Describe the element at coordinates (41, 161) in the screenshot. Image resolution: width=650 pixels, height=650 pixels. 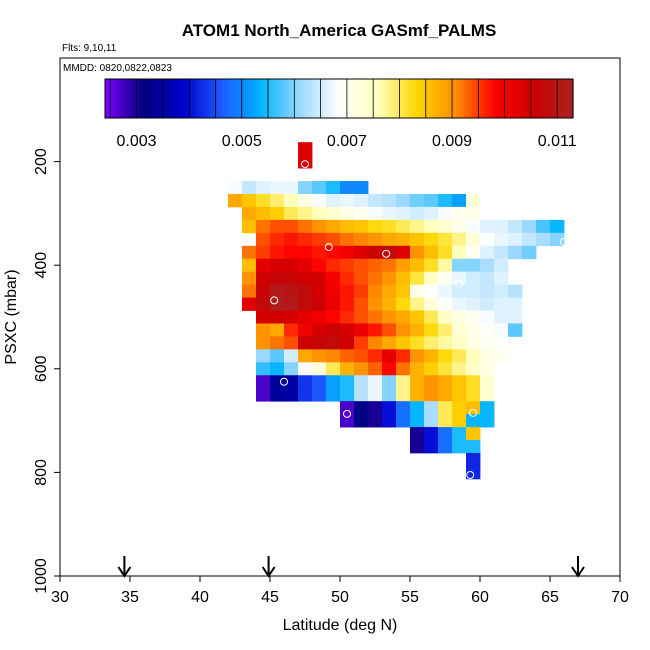
I see `y-tick-label: 200` at that location.